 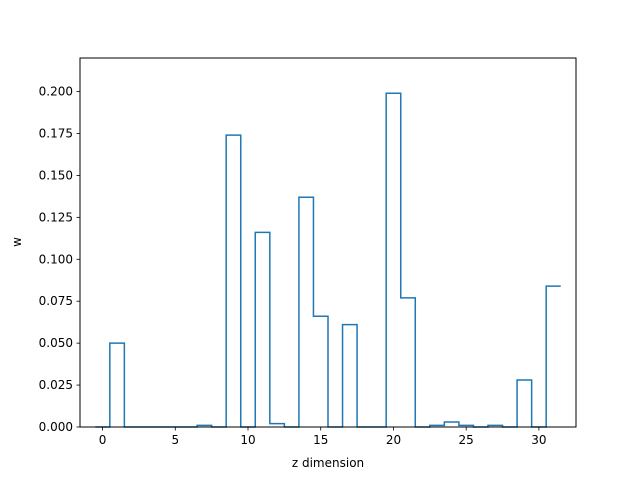 What do you see at coordinates (56, 427) in the screenshot?
I see `y-tick-label: 0.000` at bounding box center [56, 427].